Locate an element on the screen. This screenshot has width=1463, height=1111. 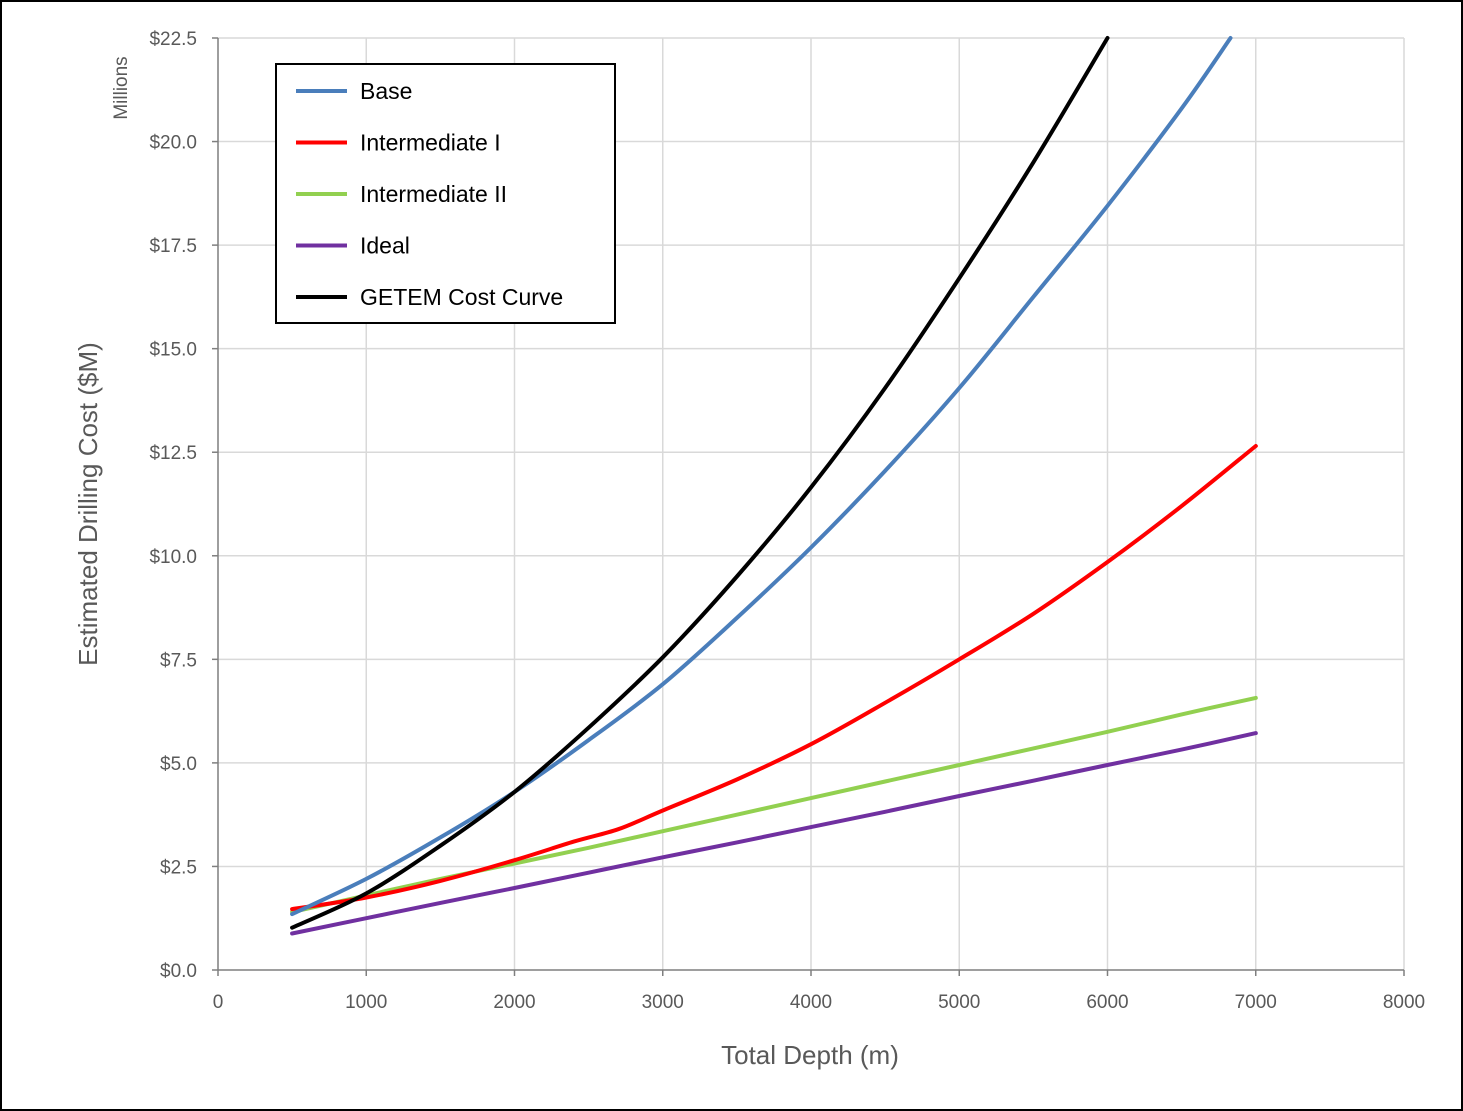
x-tick-label: 8000 is located at coordinates (1404, 1002).